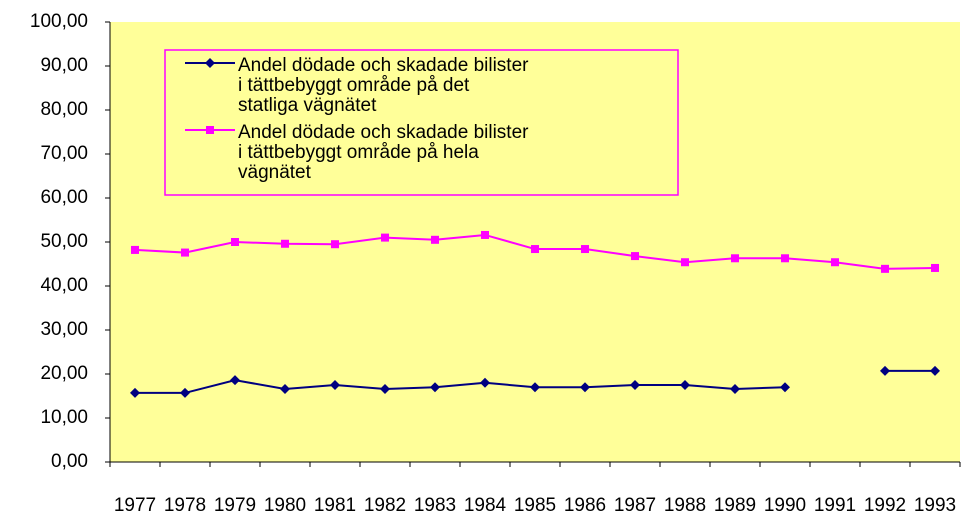 The height and width of the screenshot is (529, 978). What do you see at coordinates (185, 505) in the screenshot?
I see `x-tick-label: 1978` at bounding box center [185, 505].